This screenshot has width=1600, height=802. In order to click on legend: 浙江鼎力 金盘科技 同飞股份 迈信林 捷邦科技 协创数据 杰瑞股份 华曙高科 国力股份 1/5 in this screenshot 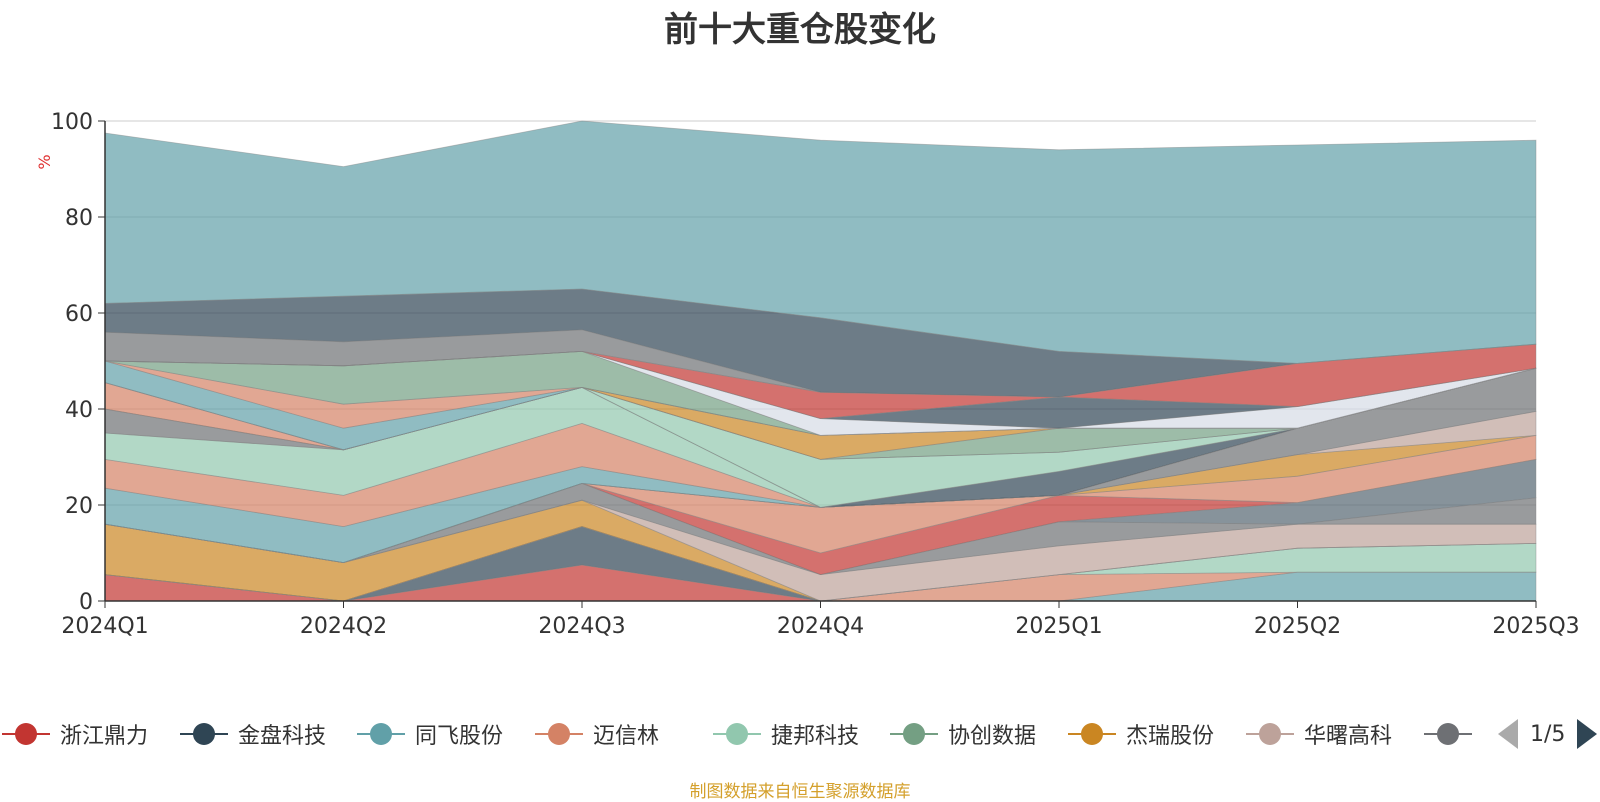, I will do `click(800, 734)`.